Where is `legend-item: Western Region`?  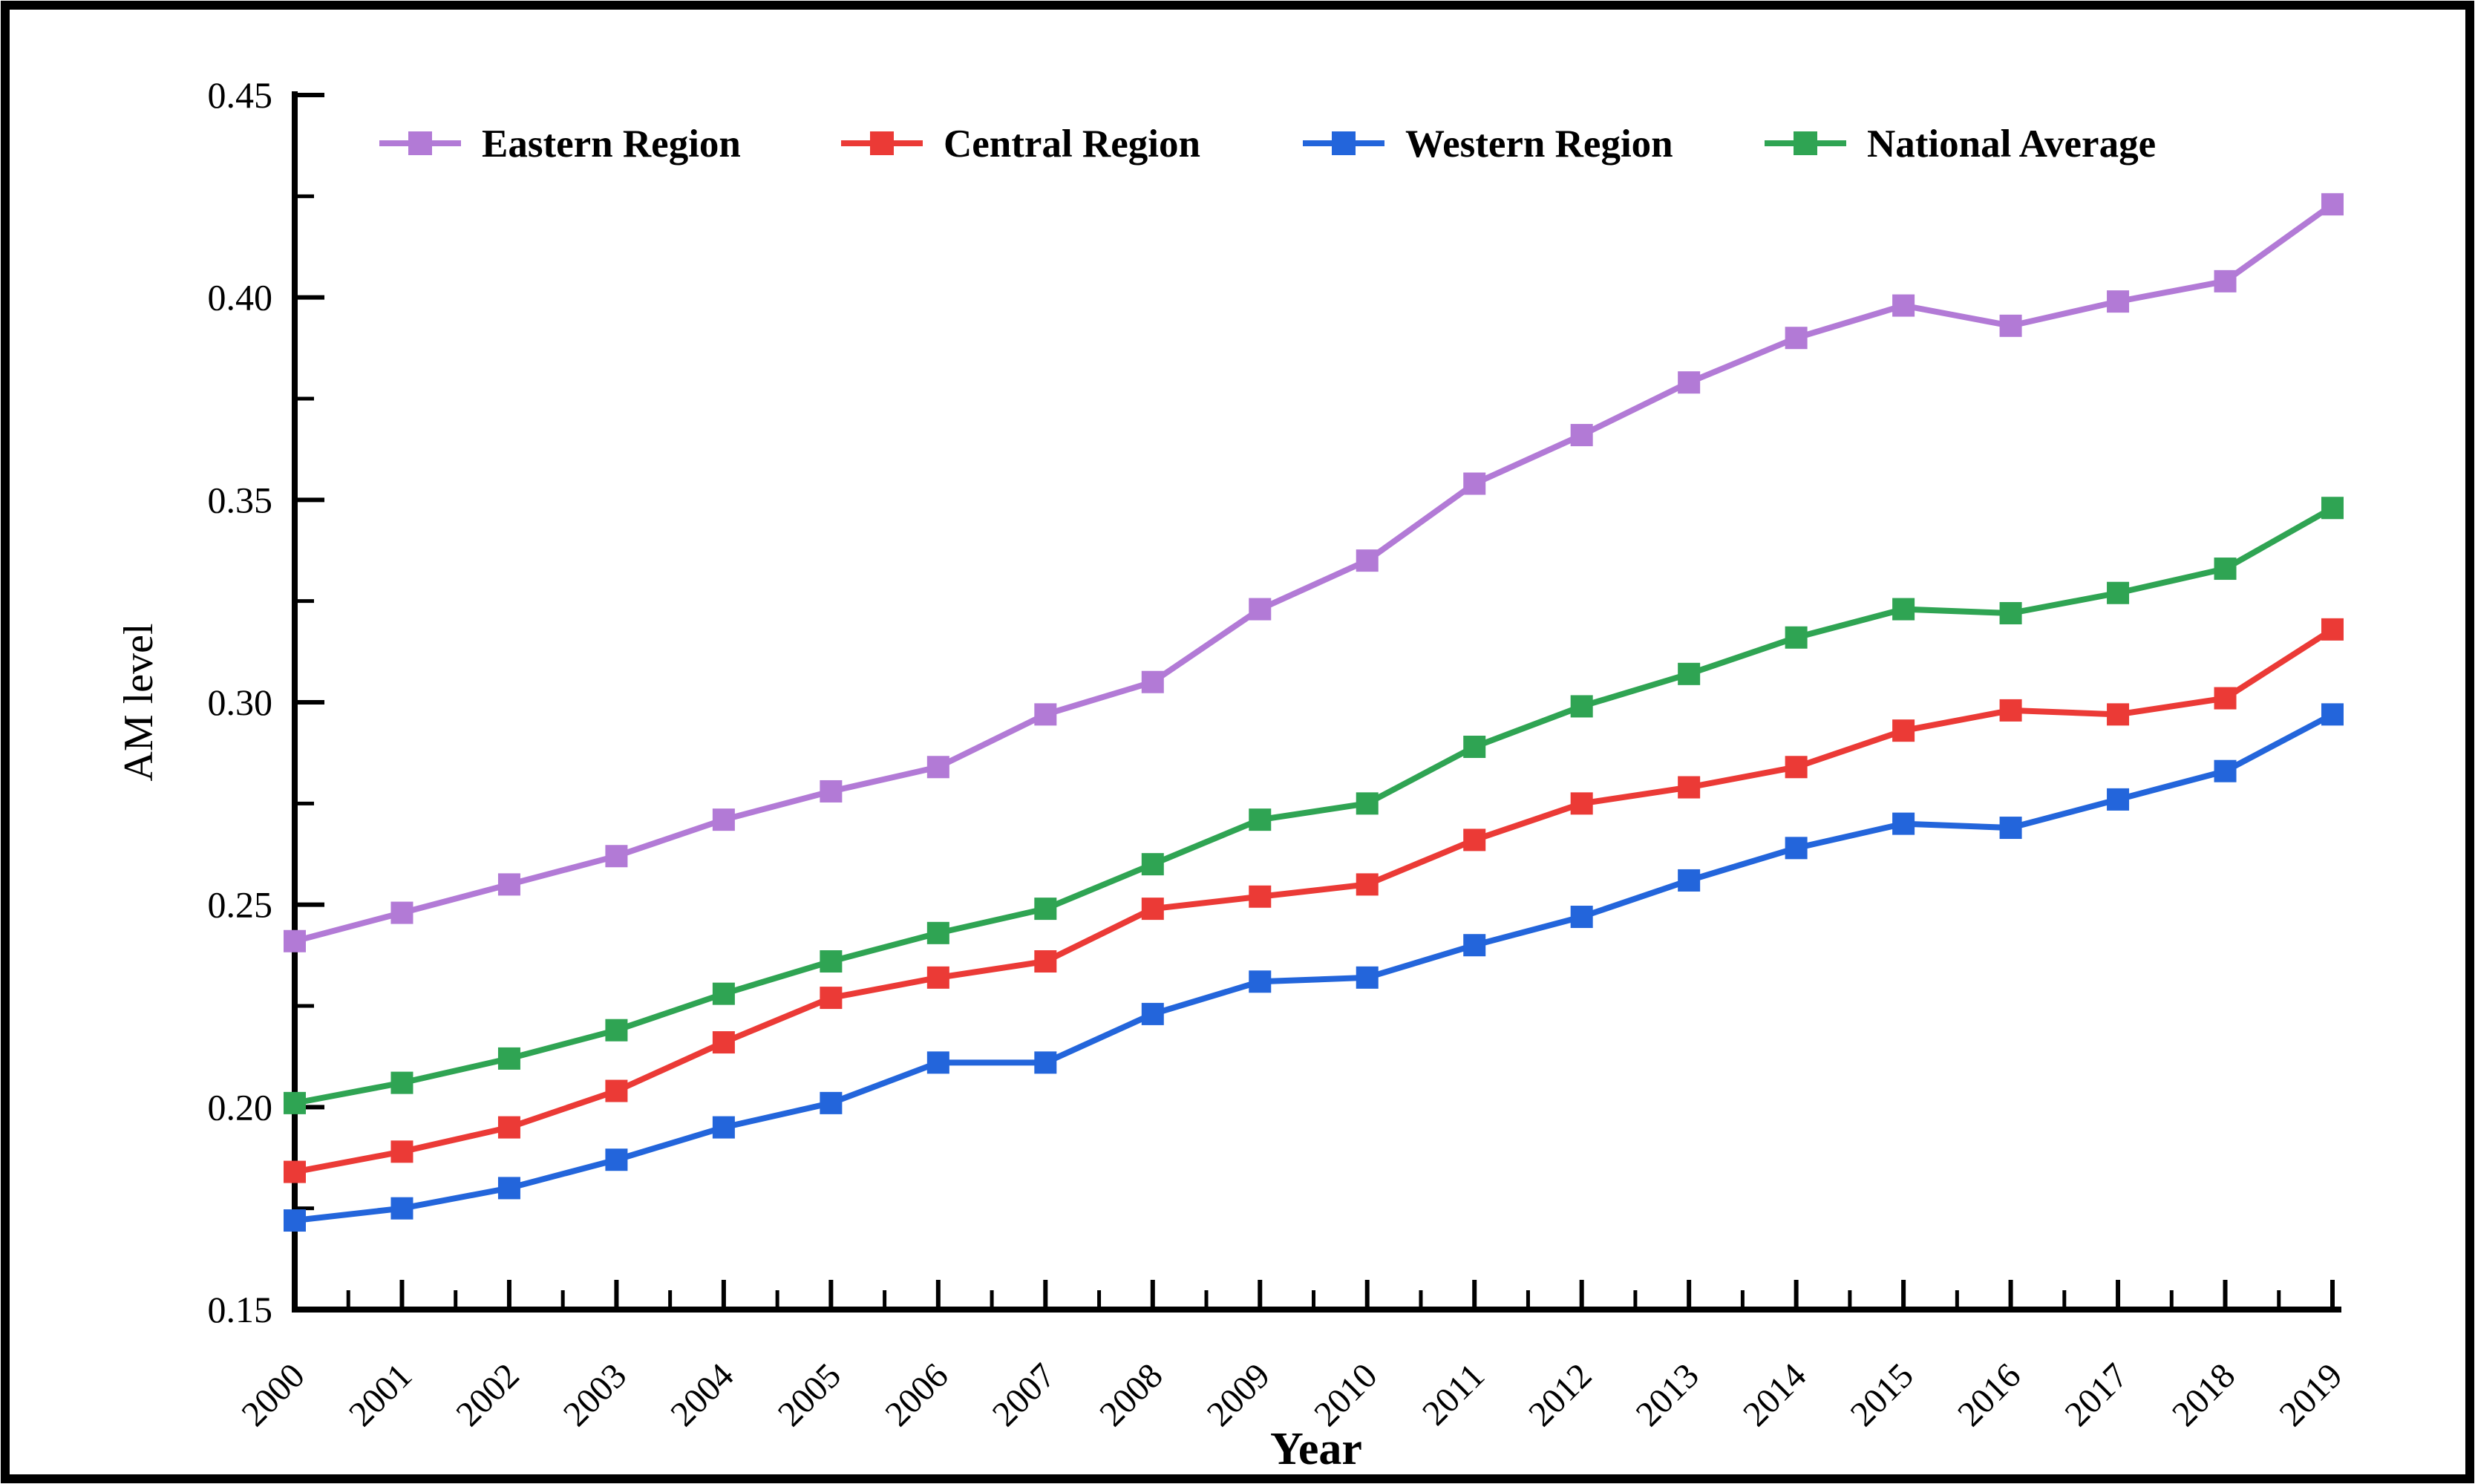
legend-item: Western Region is located at coordinates (1488, 144).